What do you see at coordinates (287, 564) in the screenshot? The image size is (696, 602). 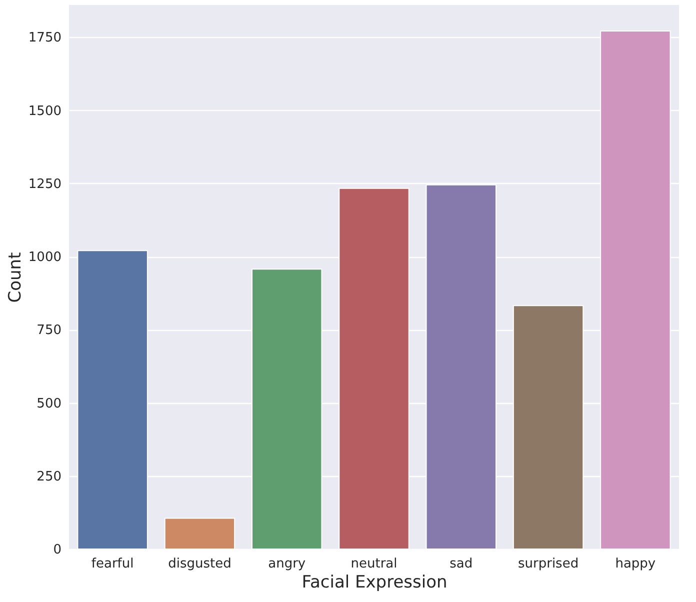 I see `x-tick-label: angry` at bounding box center [287, 564].